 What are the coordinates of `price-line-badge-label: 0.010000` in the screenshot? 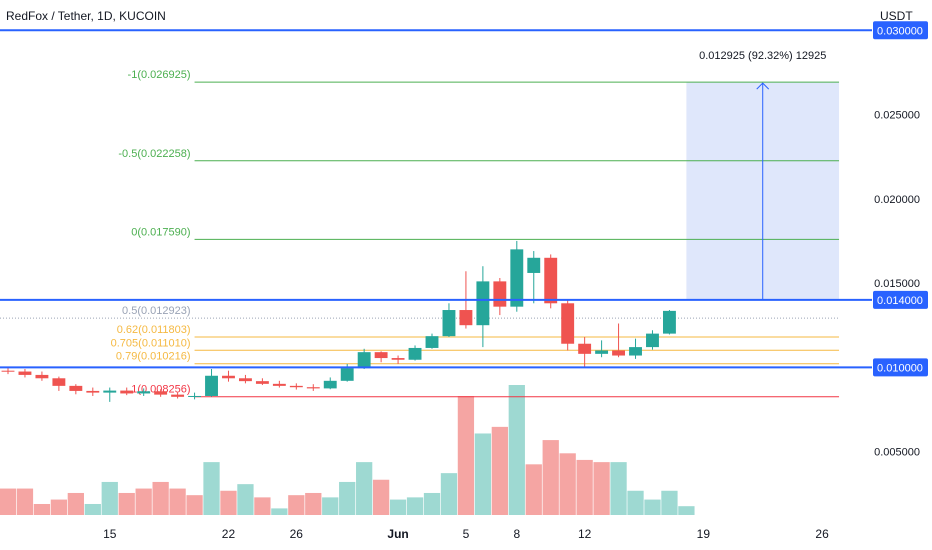 It's located at (900, 368).